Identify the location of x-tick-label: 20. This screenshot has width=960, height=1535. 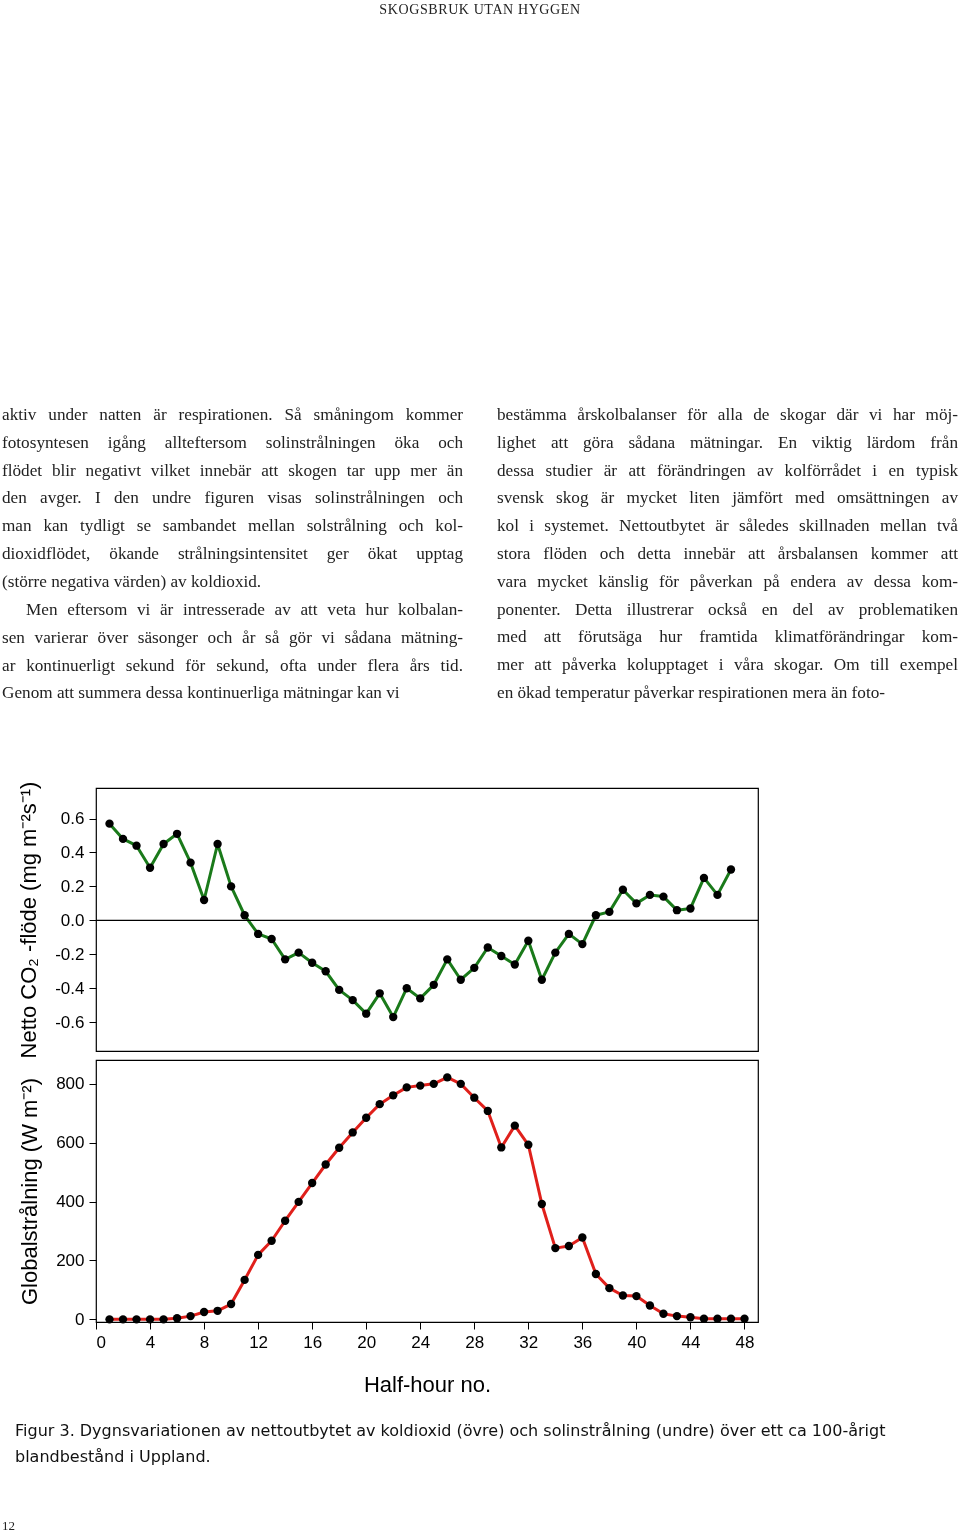
(367, 1342).